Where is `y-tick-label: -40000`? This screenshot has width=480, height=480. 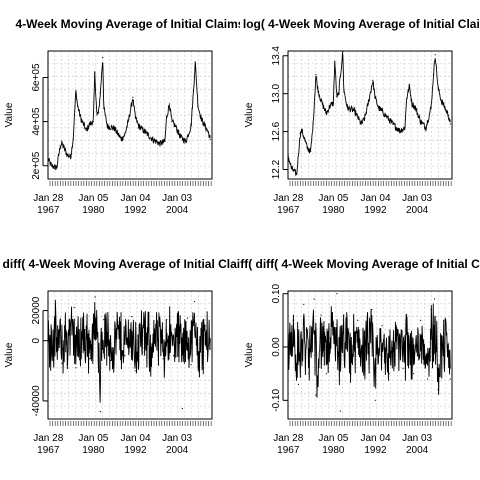 y-tick-label: -40000 is located at coordinates (36, 401).